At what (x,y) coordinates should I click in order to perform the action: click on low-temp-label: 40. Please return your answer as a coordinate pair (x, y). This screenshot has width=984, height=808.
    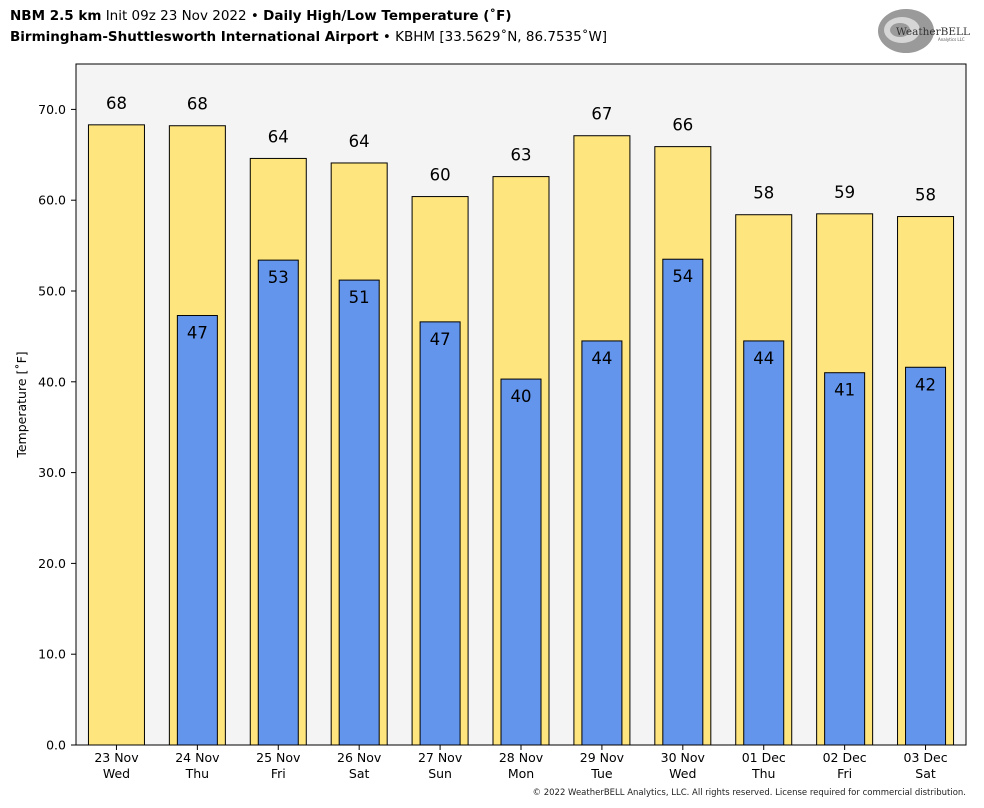
    Looking at the image, I should click on (521, 396).